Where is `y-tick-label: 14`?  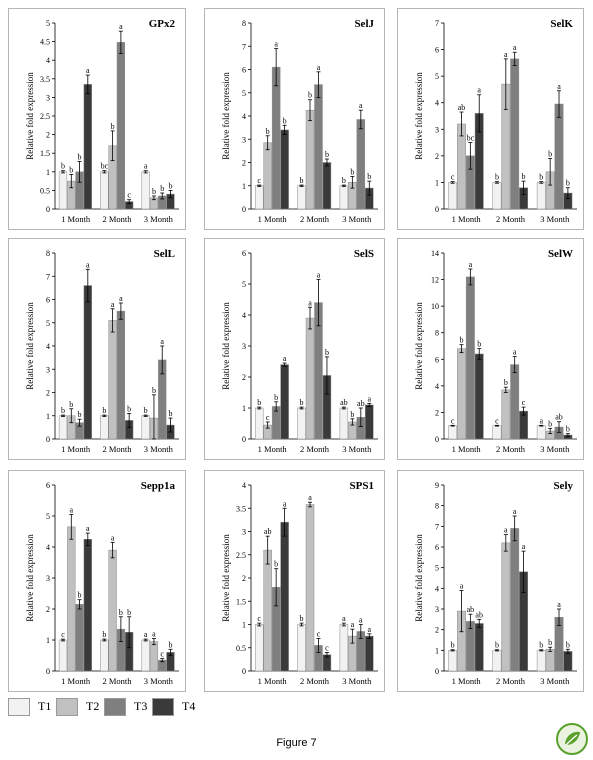
y-tick-label: 14 is located at coordinates (435, 253).